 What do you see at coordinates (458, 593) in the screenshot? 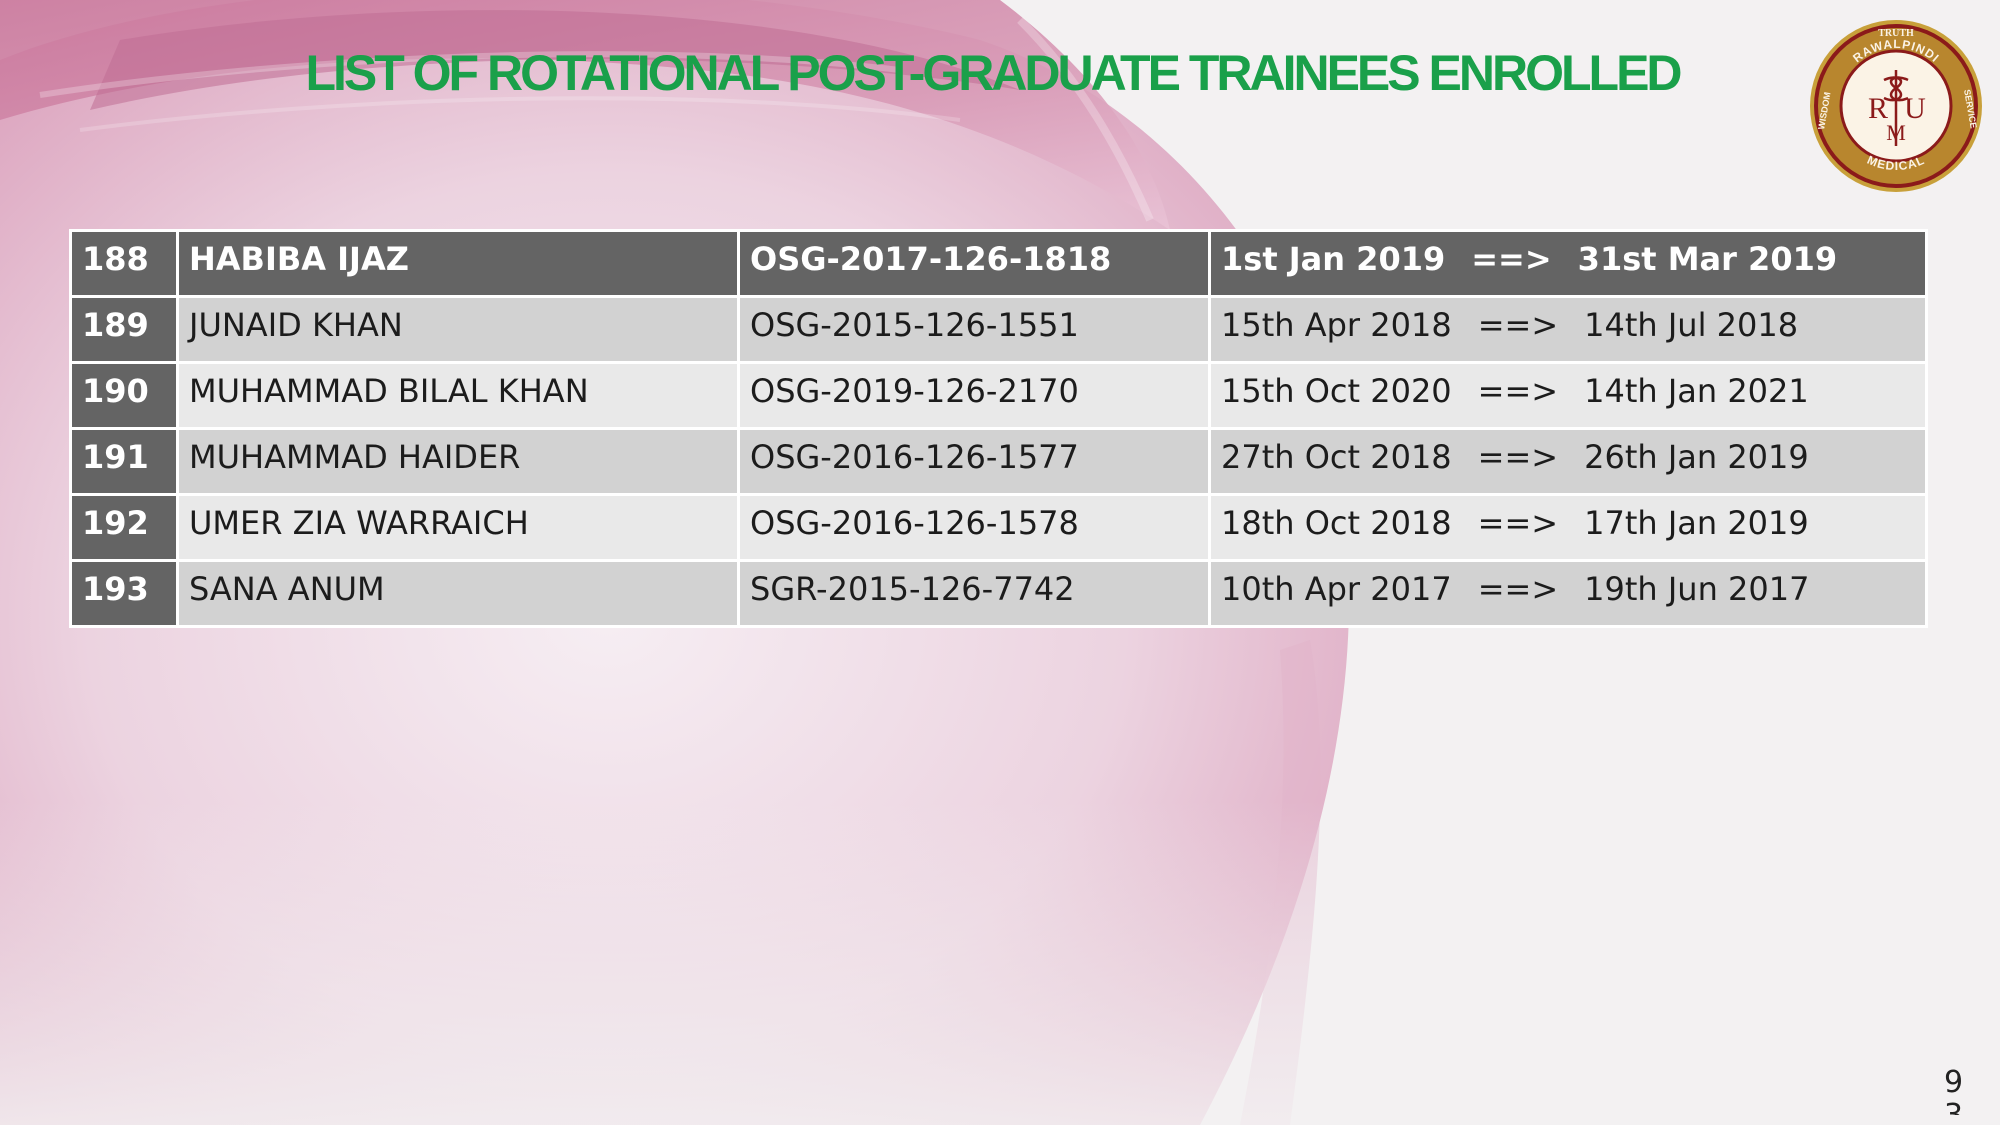
I see `trainee-name-cell: SANA ANUM` at bounding box center [458, 593].